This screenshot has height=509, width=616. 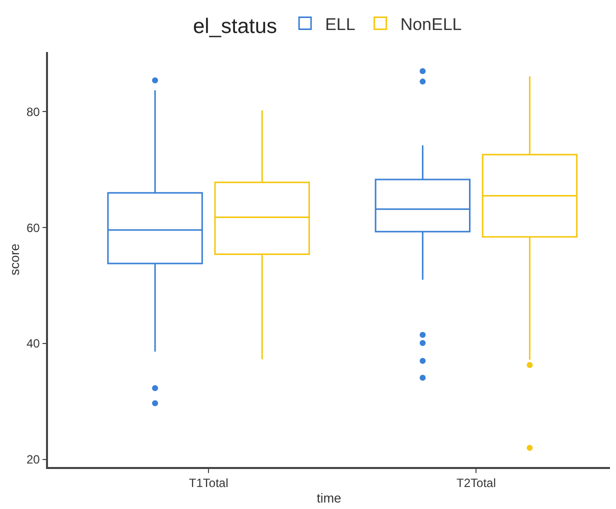 What do you see at coordinates (14, 260) in the screenshot?
I see `y-axis-title: score` at bounding box center [14, 260].